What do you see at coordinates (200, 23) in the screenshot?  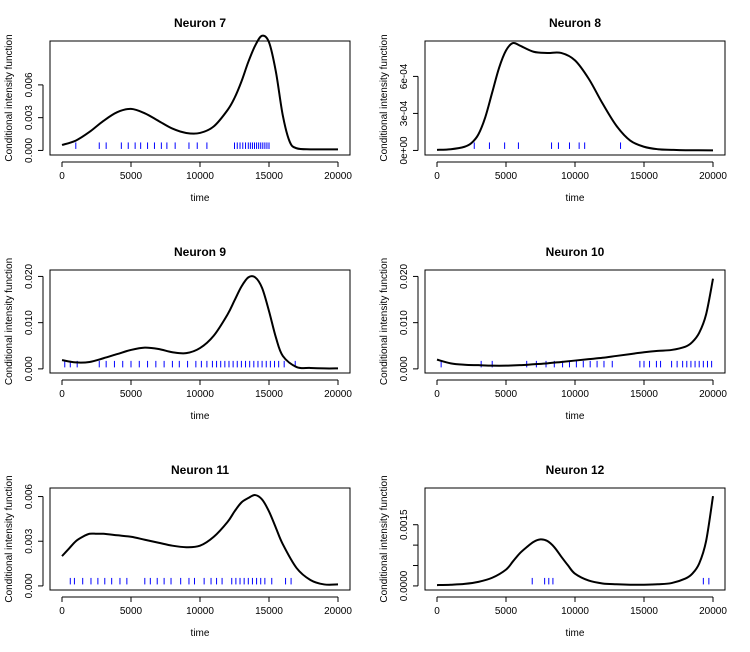 I see `panel-title: Neuron 7` at bounding box center [200, 23].